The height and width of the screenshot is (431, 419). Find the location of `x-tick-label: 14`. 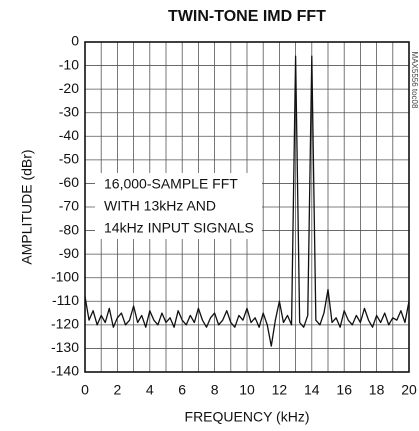

x-tick-label: 14 is located at coordinates (312, 390).